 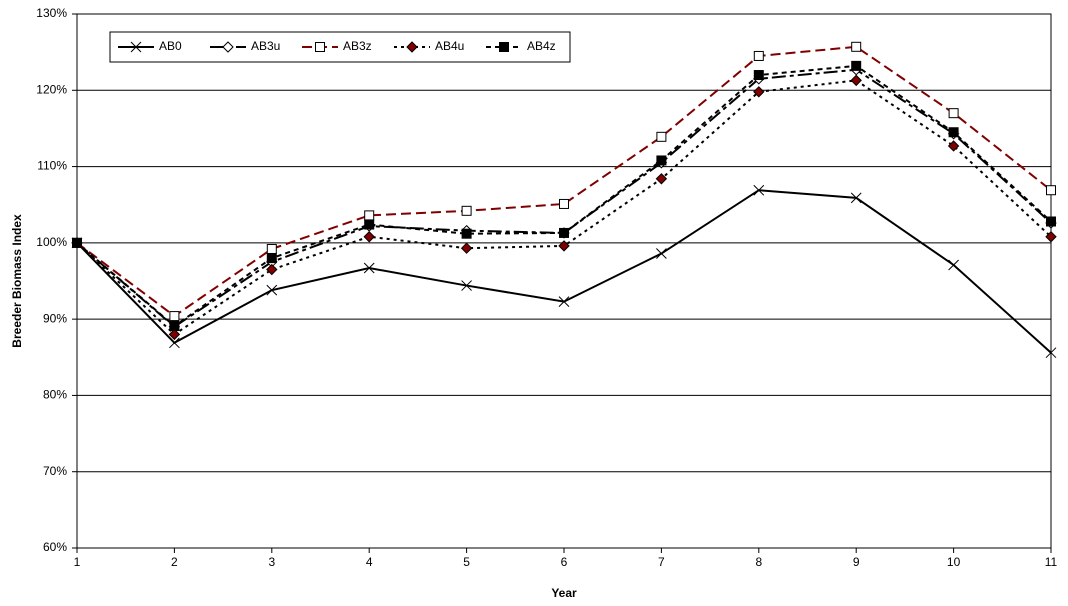 I want to click on y-tick-label: 120%, so click(x=51, y=89).